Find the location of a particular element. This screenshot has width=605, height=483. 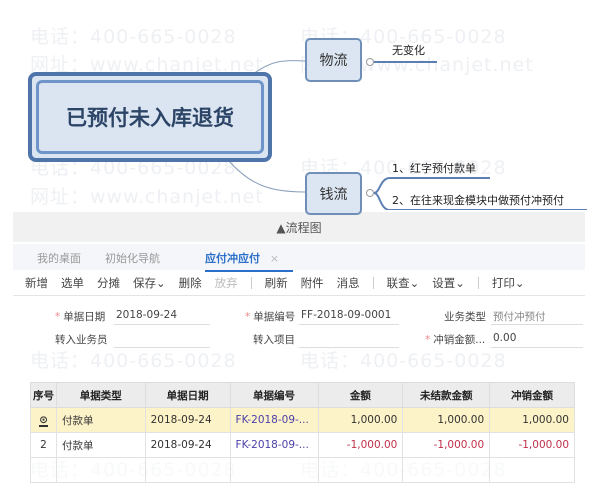

central-node-label: 已预付未入库退货 is located at coordinates (150, 117).